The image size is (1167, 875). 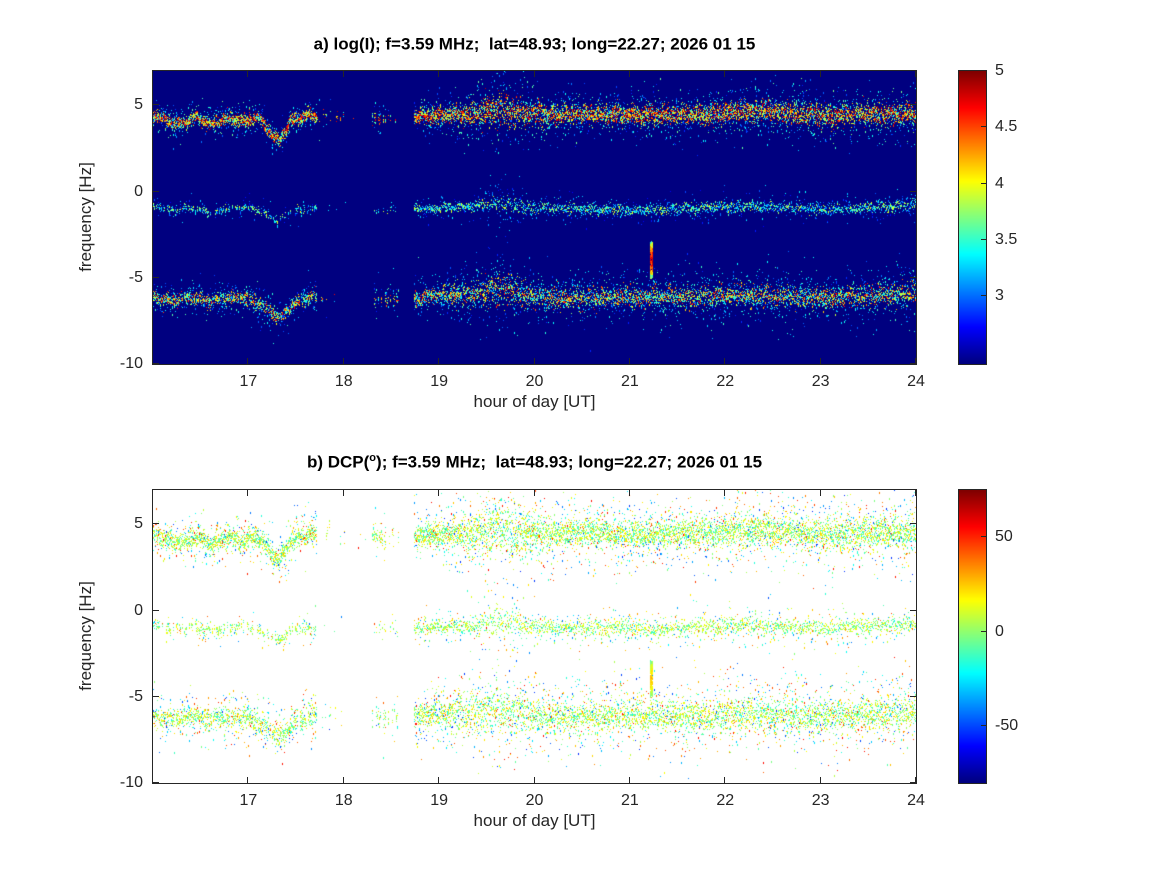 I want to click on panel-a-colorbar-gradient, so click(x=972, y=217).